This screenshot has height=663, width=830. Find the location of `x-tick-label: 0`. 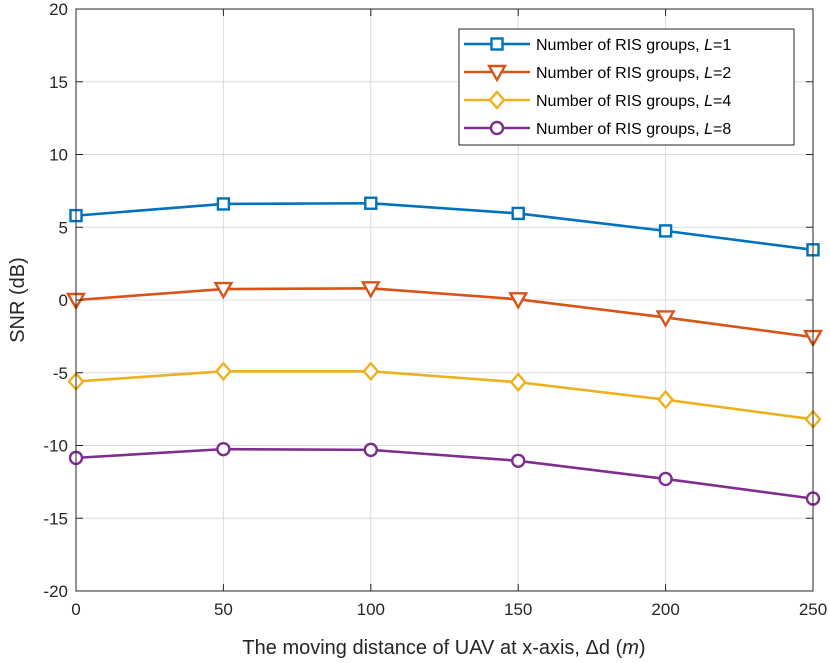

x-tick-label: 0 is located at coordinates (75, 609).